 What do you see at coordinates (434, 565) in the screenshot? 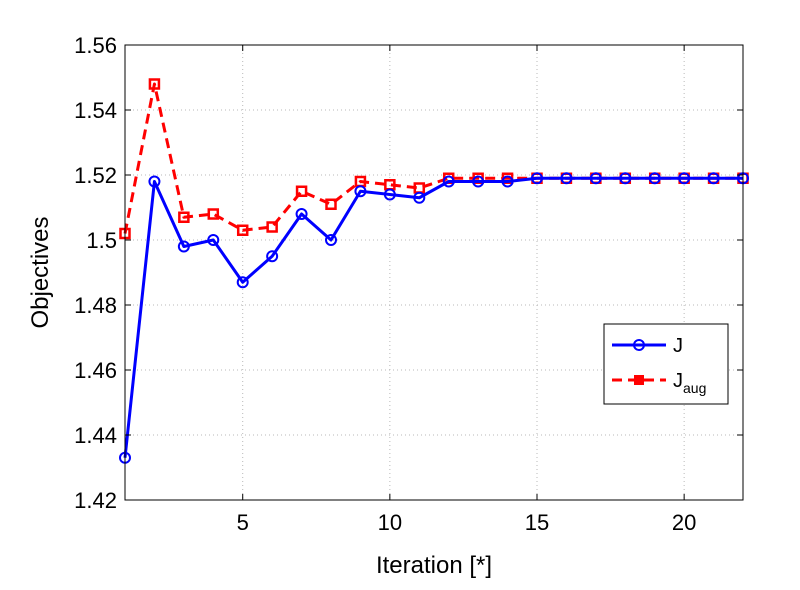
I see `x-axis-label: Iteration [*]` at bounding box center [434, 565].